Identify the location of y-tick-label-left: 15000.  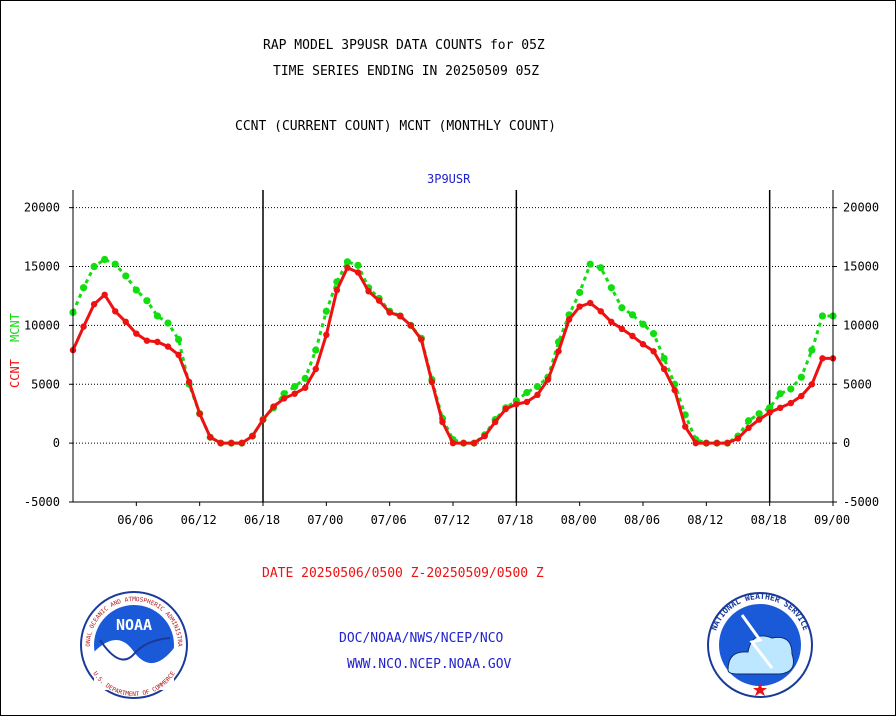
(42, 267).